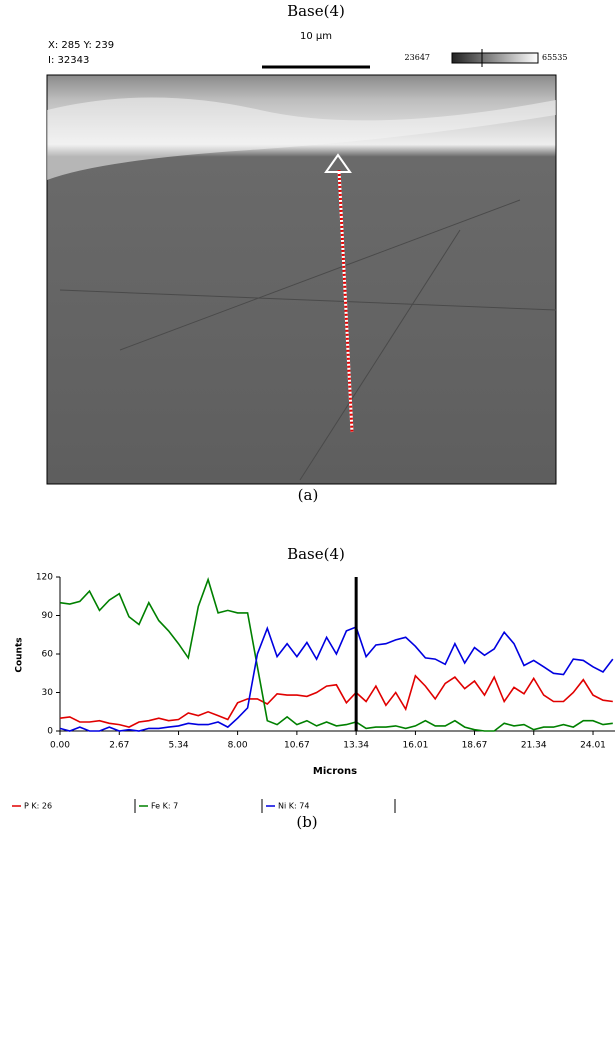 The image size is (615, 1044). Describe the element at coordinates (48, 655) in the screenshot. I see `y-tick-label: 60` at that location.